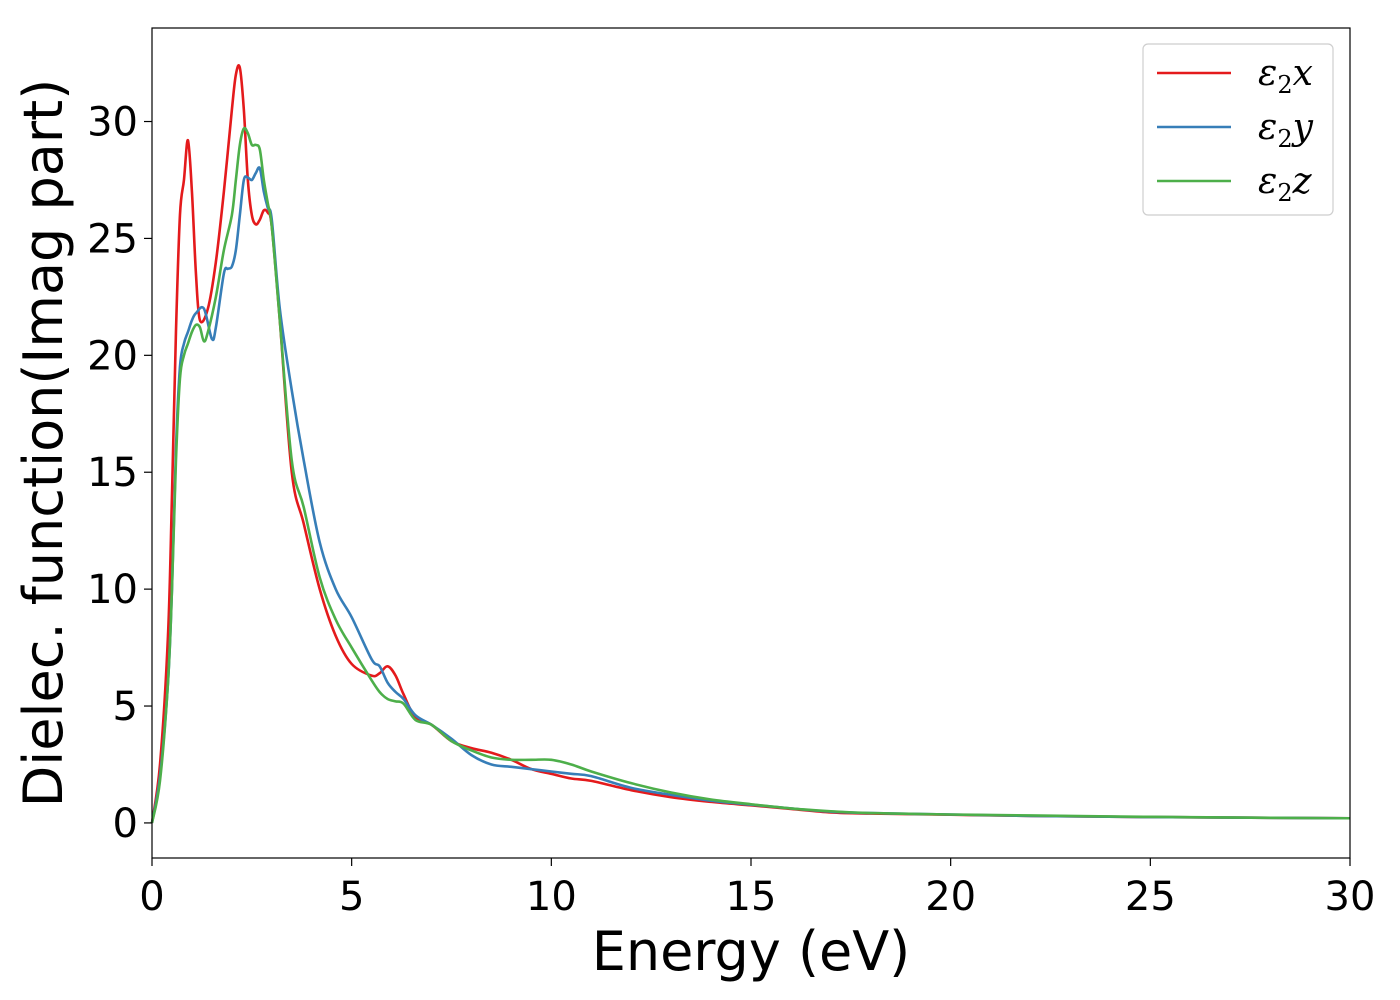  What do you see at coordinates (551, 897) in the screenshot?
I see `x-tick-label: 10` at bounding box center [551, 897].